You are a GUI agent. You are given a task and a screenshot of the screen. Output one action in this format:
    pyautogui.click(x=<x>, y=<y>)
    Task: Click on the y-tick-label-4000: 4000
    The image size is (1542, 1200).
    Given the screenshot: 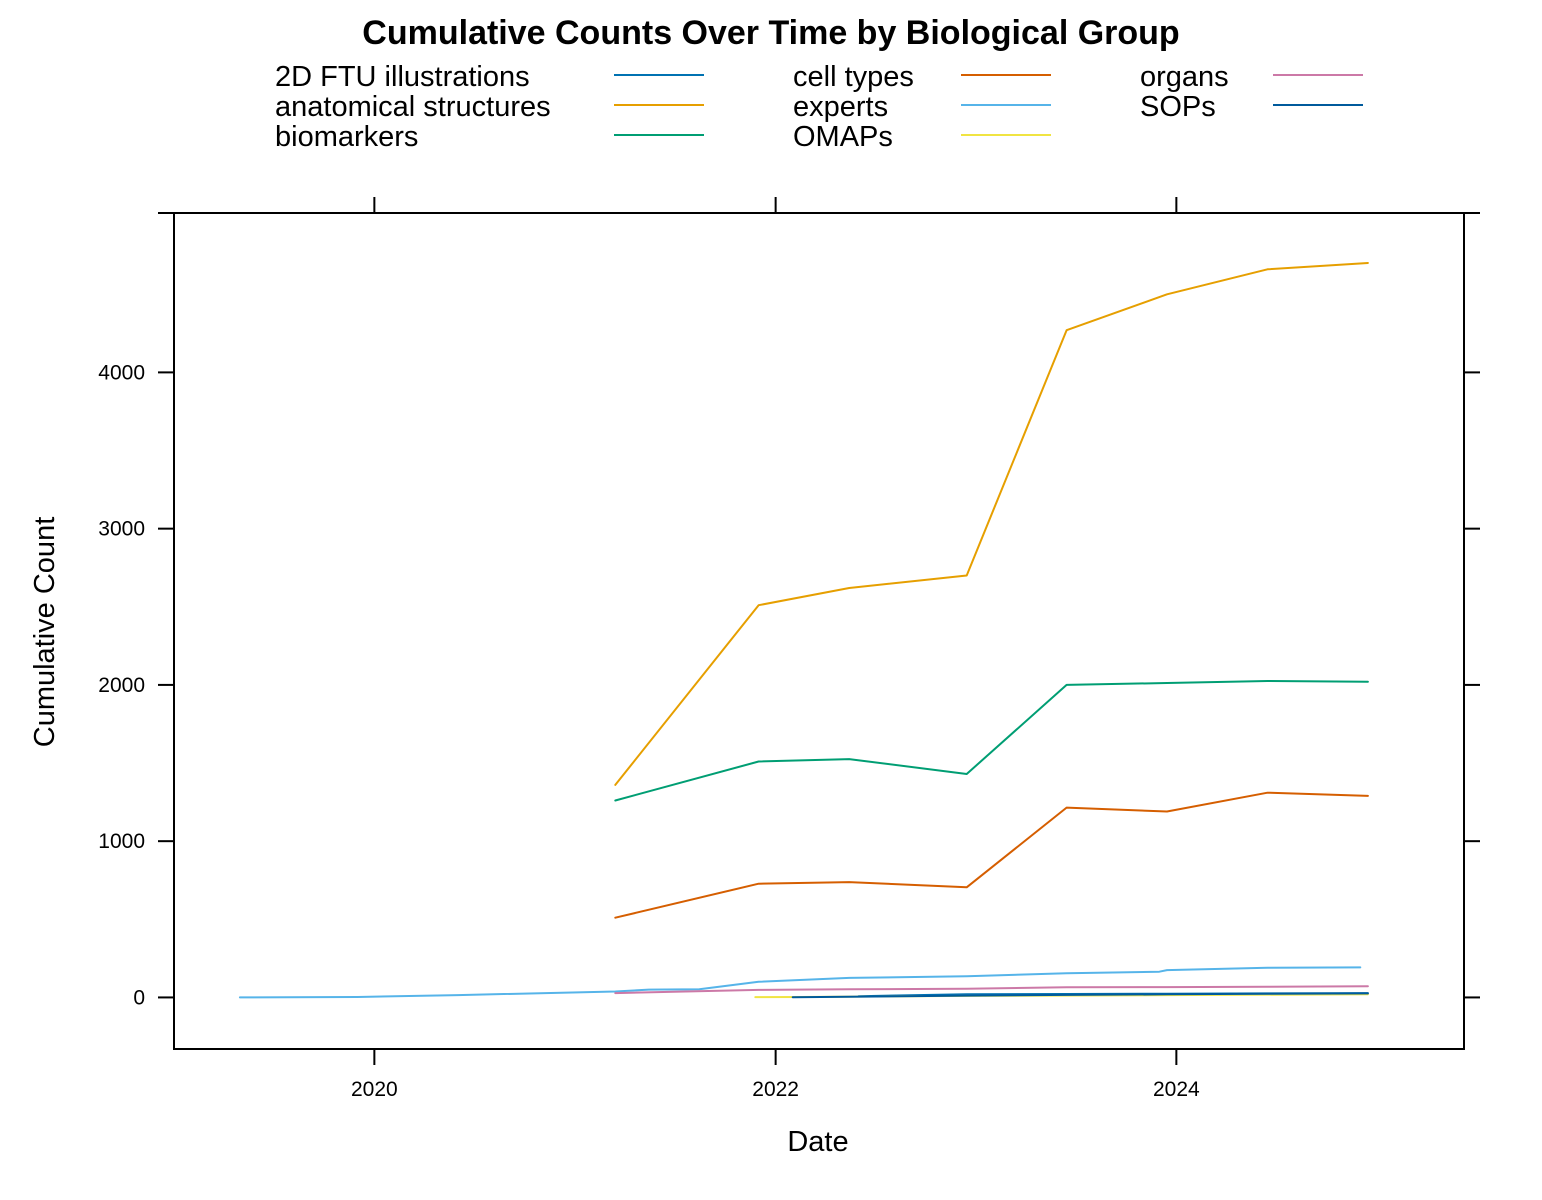 What is the action you would take?
    pyautogui.click(x=121, y=372)
    